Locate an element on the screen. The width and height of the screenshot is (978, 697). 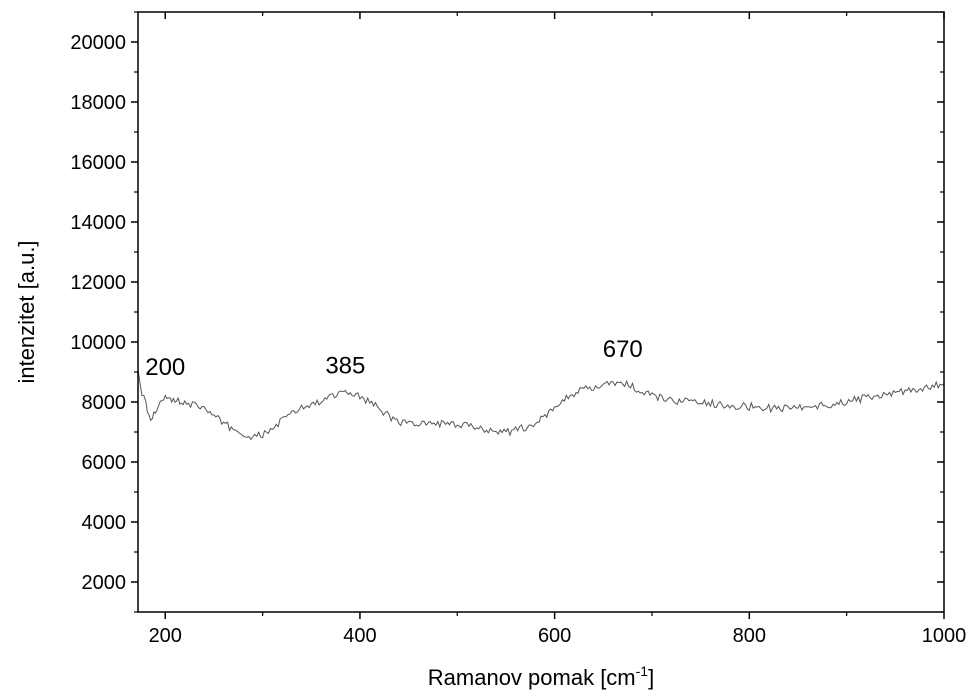
y-tick-label: 4000 is located at coordinates (104, 523).